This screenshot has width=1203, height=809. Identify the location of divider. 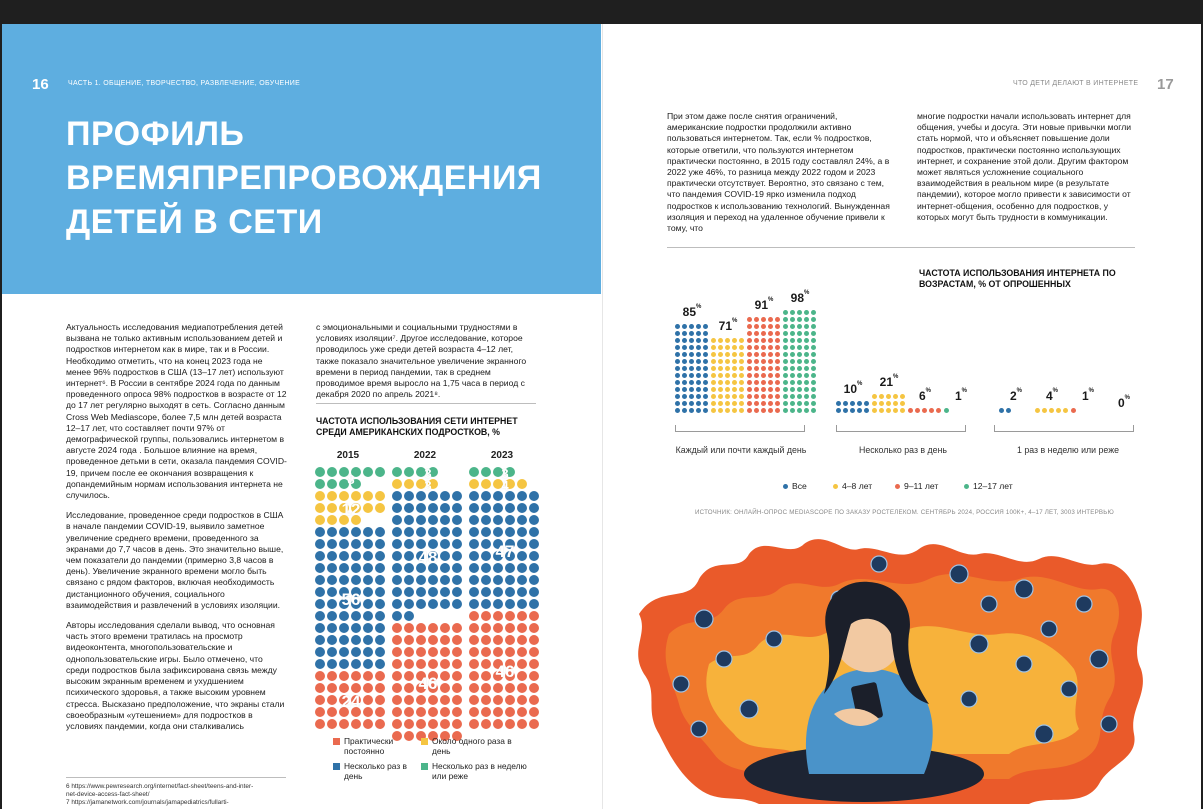
(426, 403).